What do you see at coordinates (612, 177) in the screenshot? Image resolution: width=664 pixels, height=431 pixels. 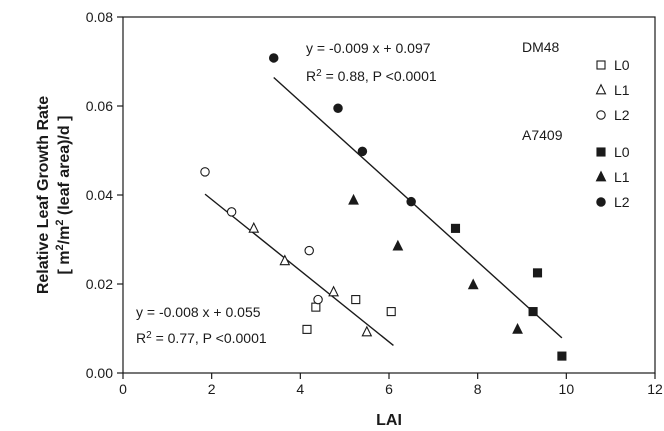 I see `legend-entries-a7409: L0 L1 L2` at bounding box center [612, 177].